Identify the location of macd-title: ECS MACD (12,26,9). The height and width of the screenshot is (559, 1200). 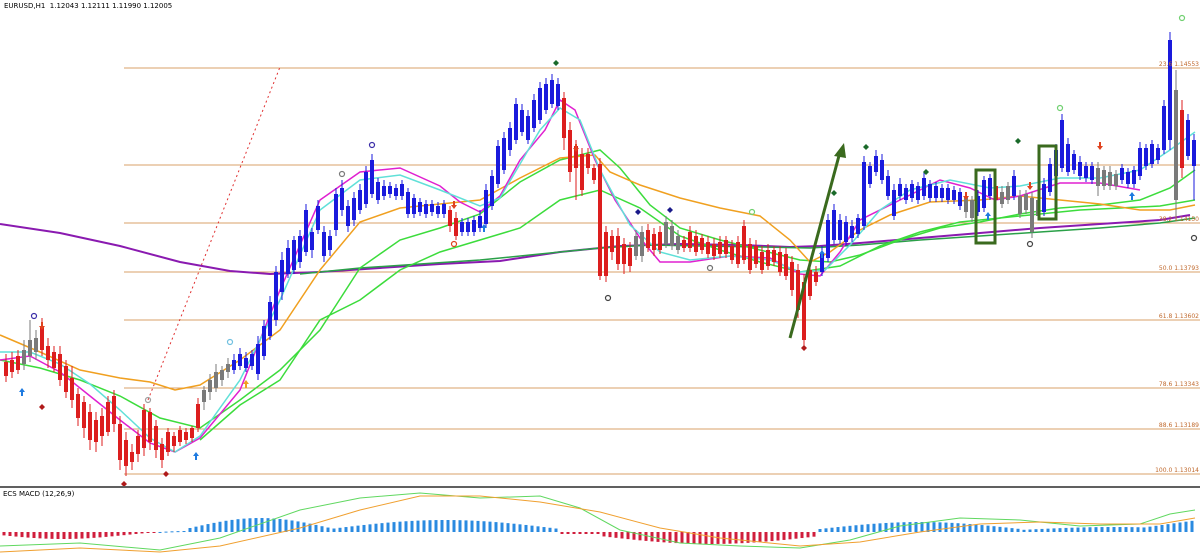
(39, 494).